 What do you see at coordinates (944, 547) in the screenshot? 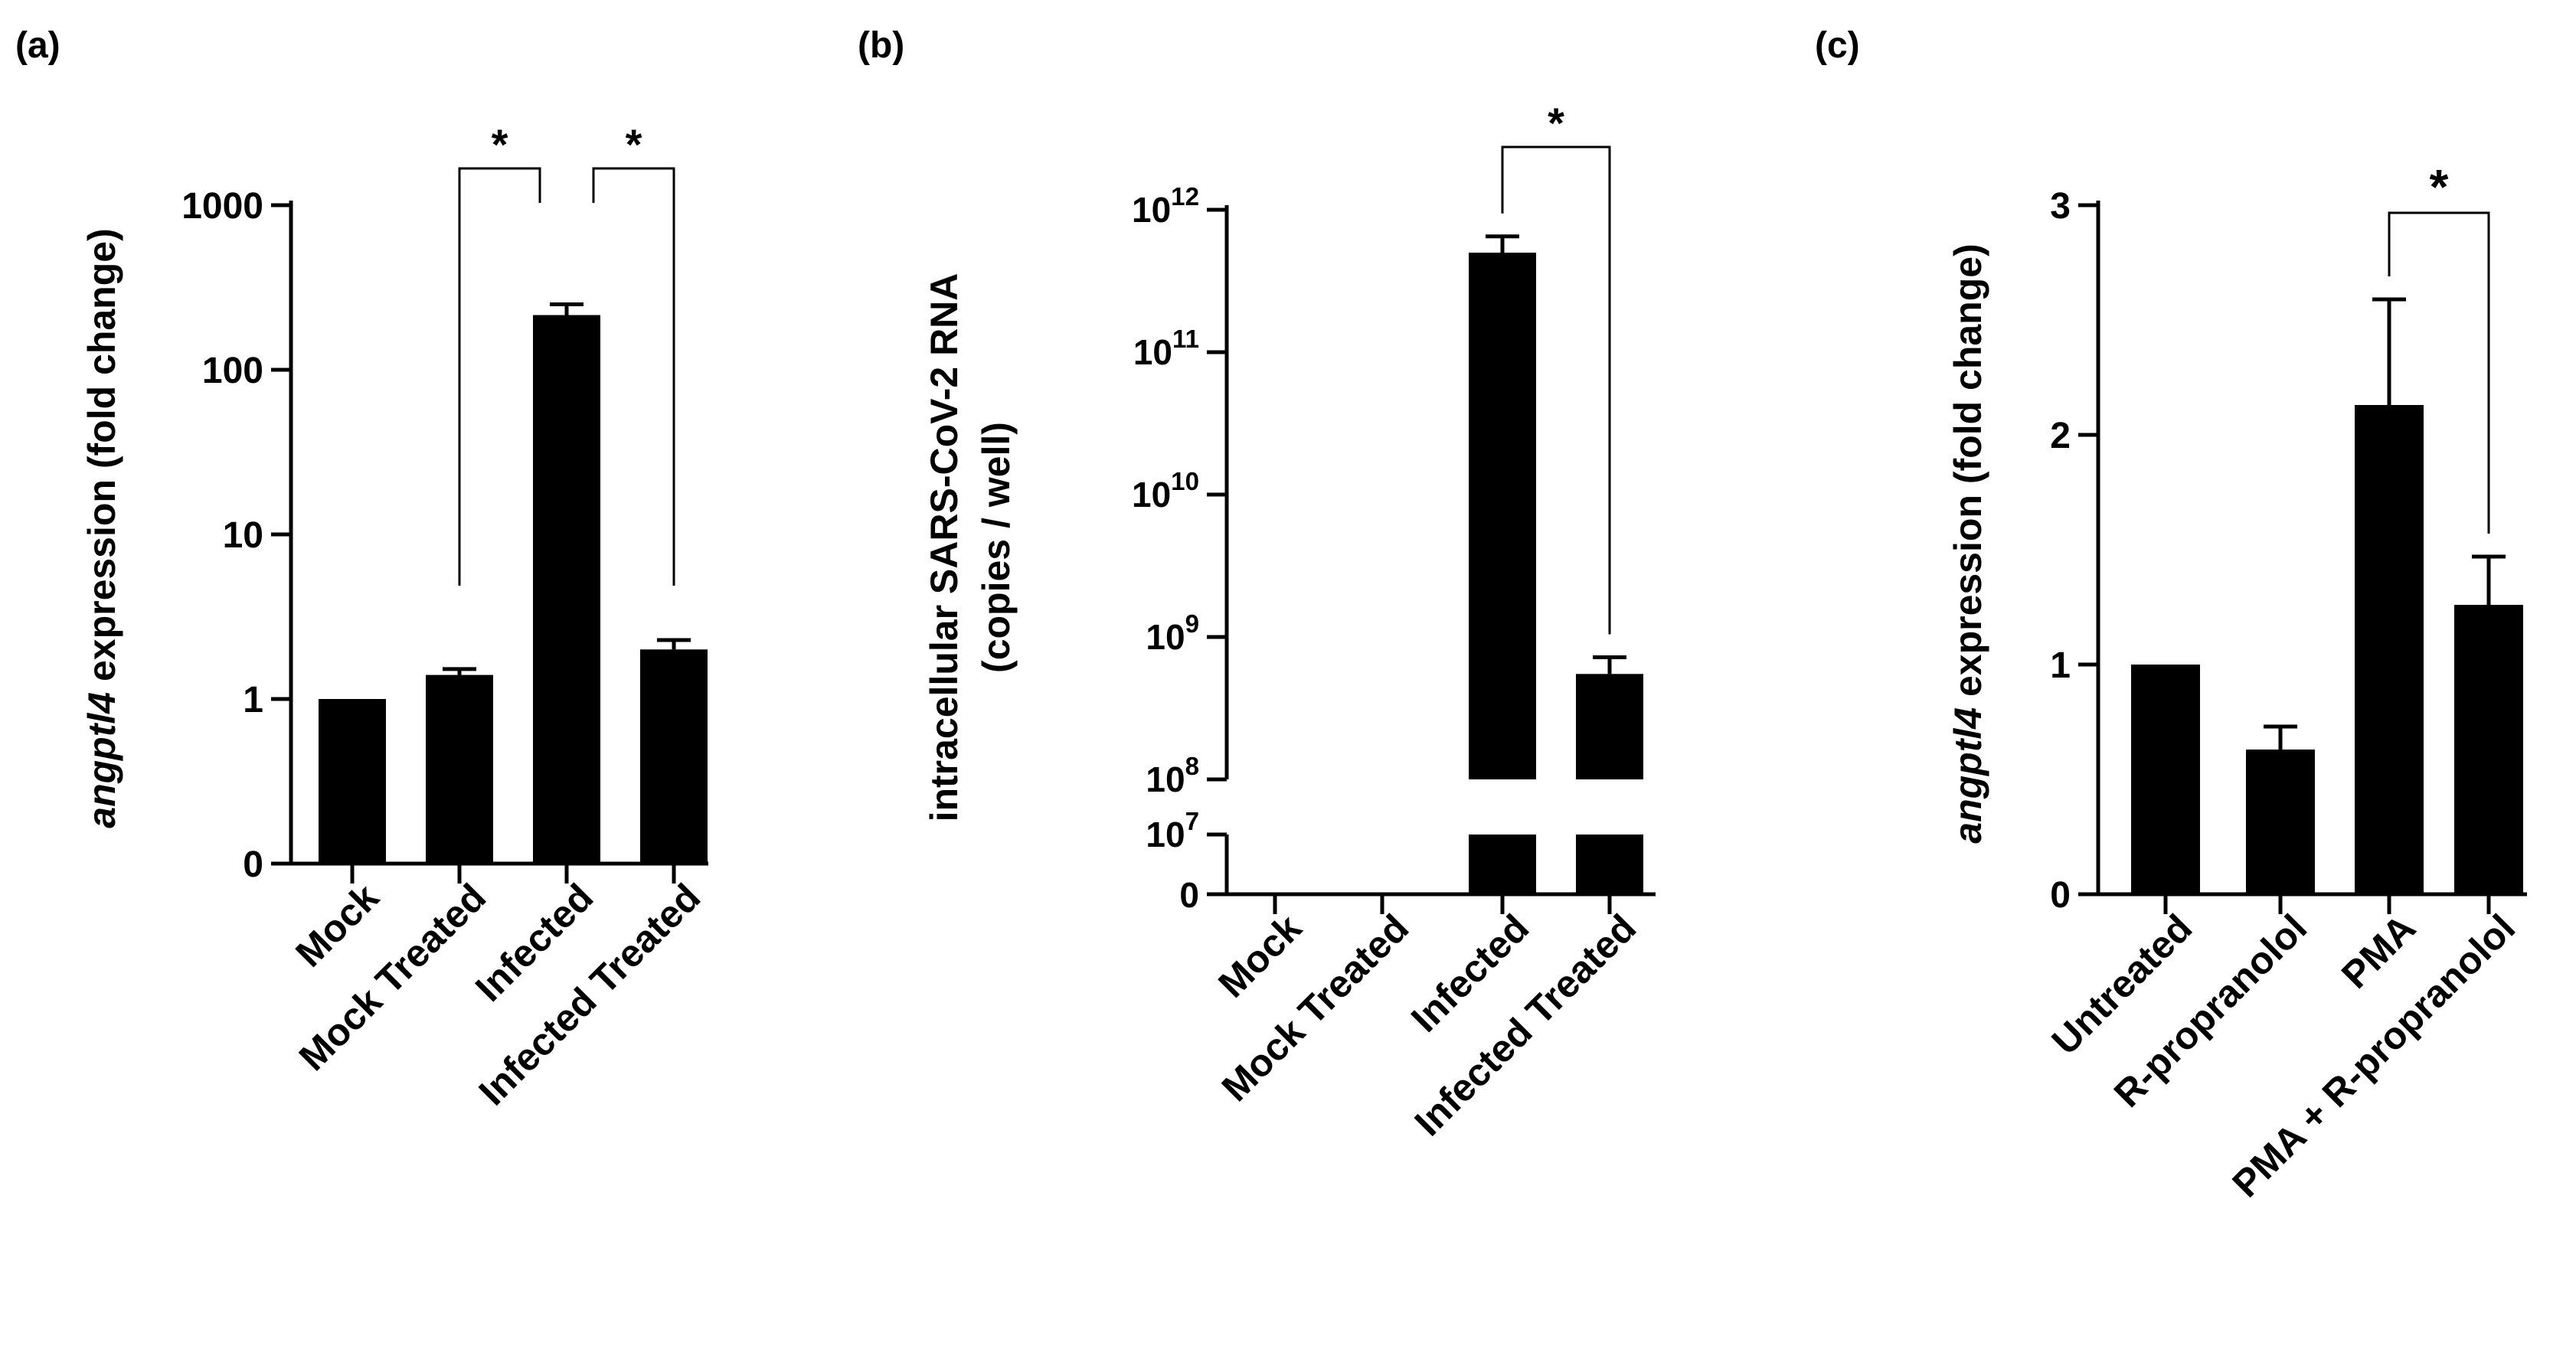
I see `y-axis-title-line1: intracellular SARS-CoV-2 RNA` at bounding box center [944, 547].